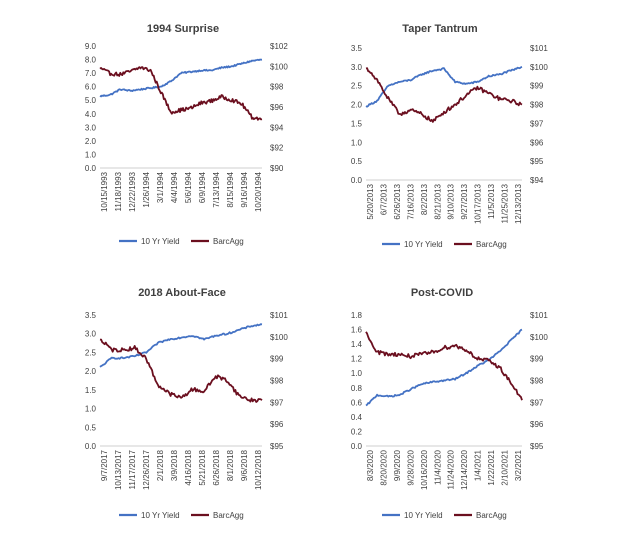  I want to click on x-tick-label: 8/2/2013, so click(424, 199).